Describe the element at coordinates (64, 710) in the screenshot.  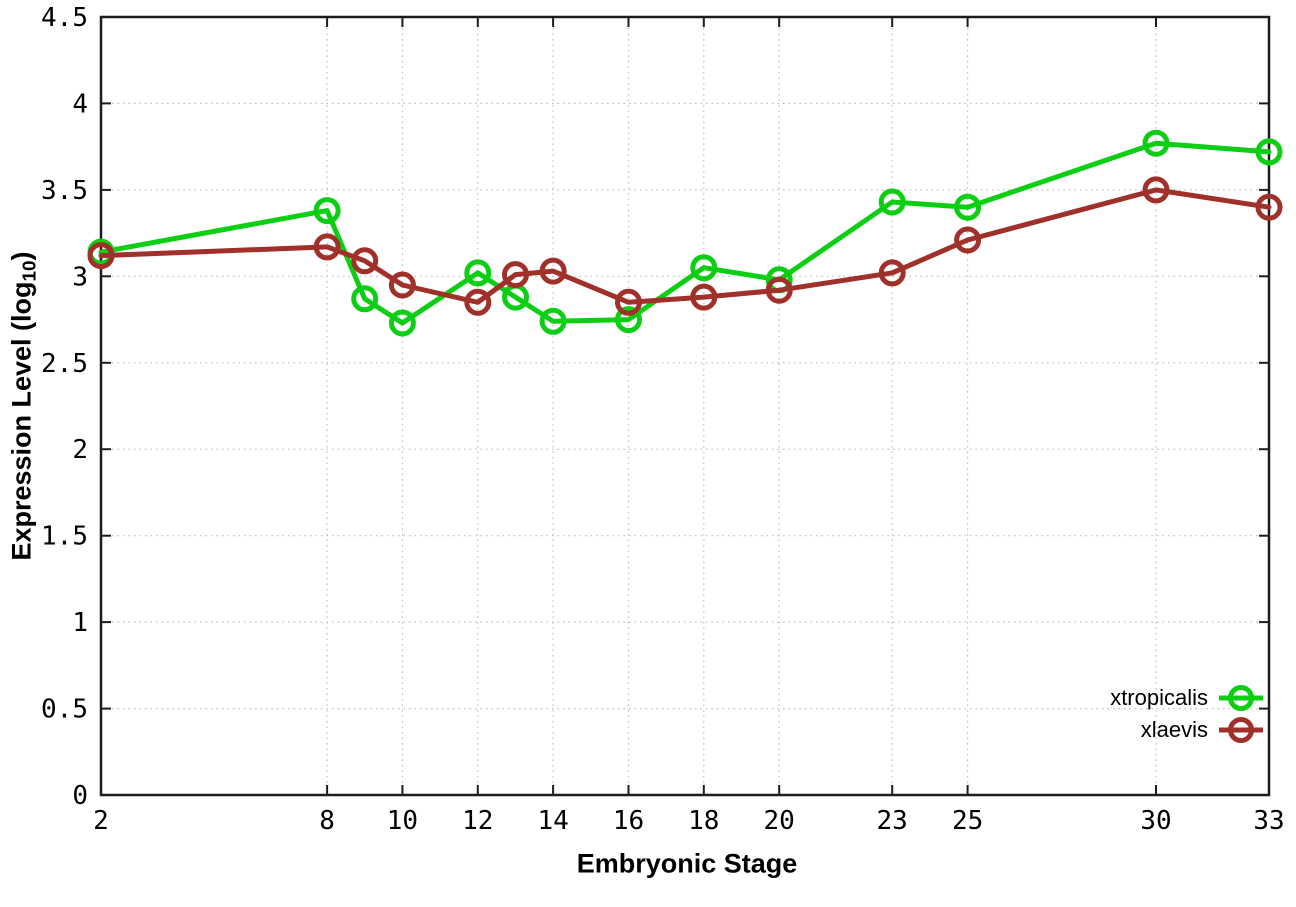
I see `y-tick-label: 0.5` at that location.